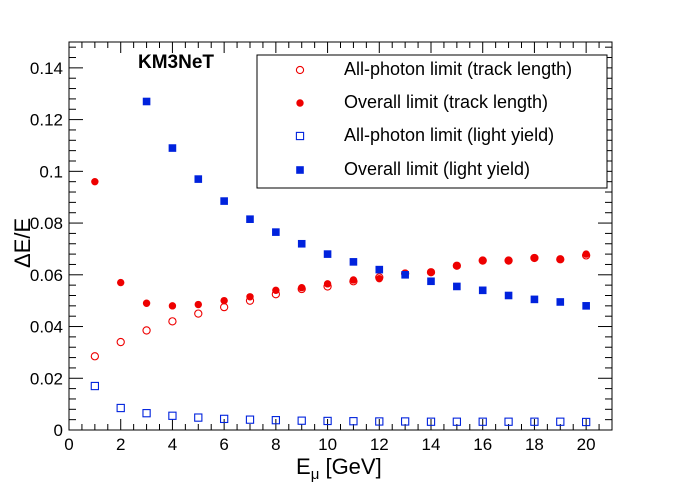 The height and width of the screenshot is (487, 678). Describe the element at coordinates (223, 444) in the screenshot. I see `x-tick-label: 6` at that location.